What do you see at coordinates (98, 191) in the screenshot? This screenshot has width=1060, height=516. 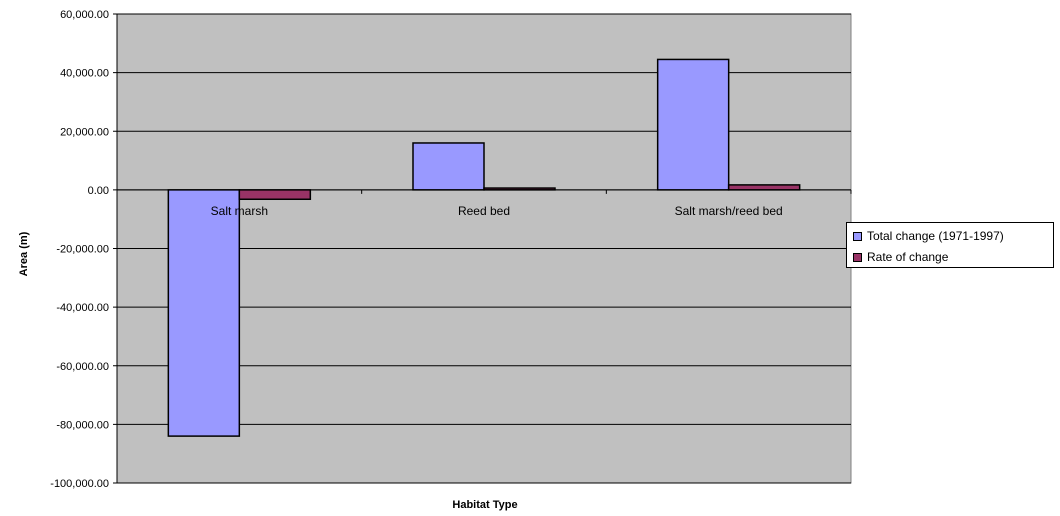 I see `y-tick-label: 0.00` at bounding box center [98, 191].